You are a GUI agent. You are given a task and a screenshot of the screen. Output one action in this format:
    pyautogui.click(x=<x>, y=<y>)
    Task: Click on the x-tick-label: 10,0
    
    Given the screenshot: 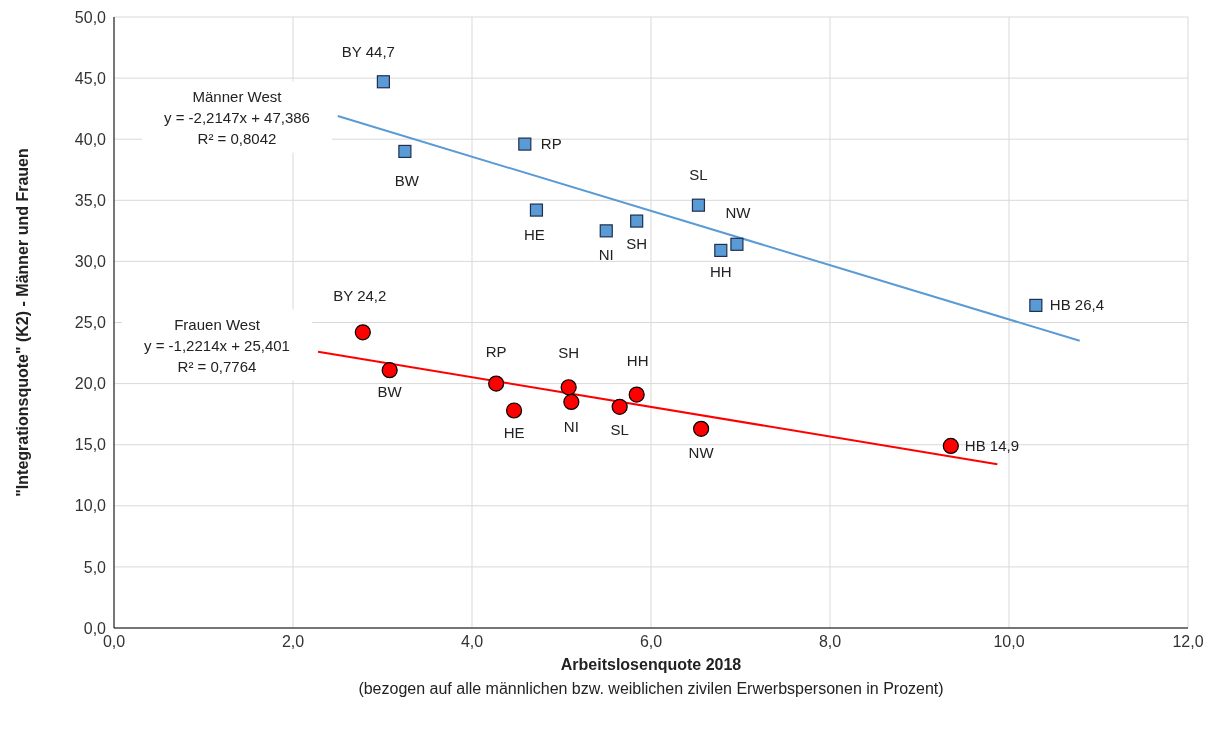 What is the action you would take?
    pyautogui.click(x=1009, y=642)
    